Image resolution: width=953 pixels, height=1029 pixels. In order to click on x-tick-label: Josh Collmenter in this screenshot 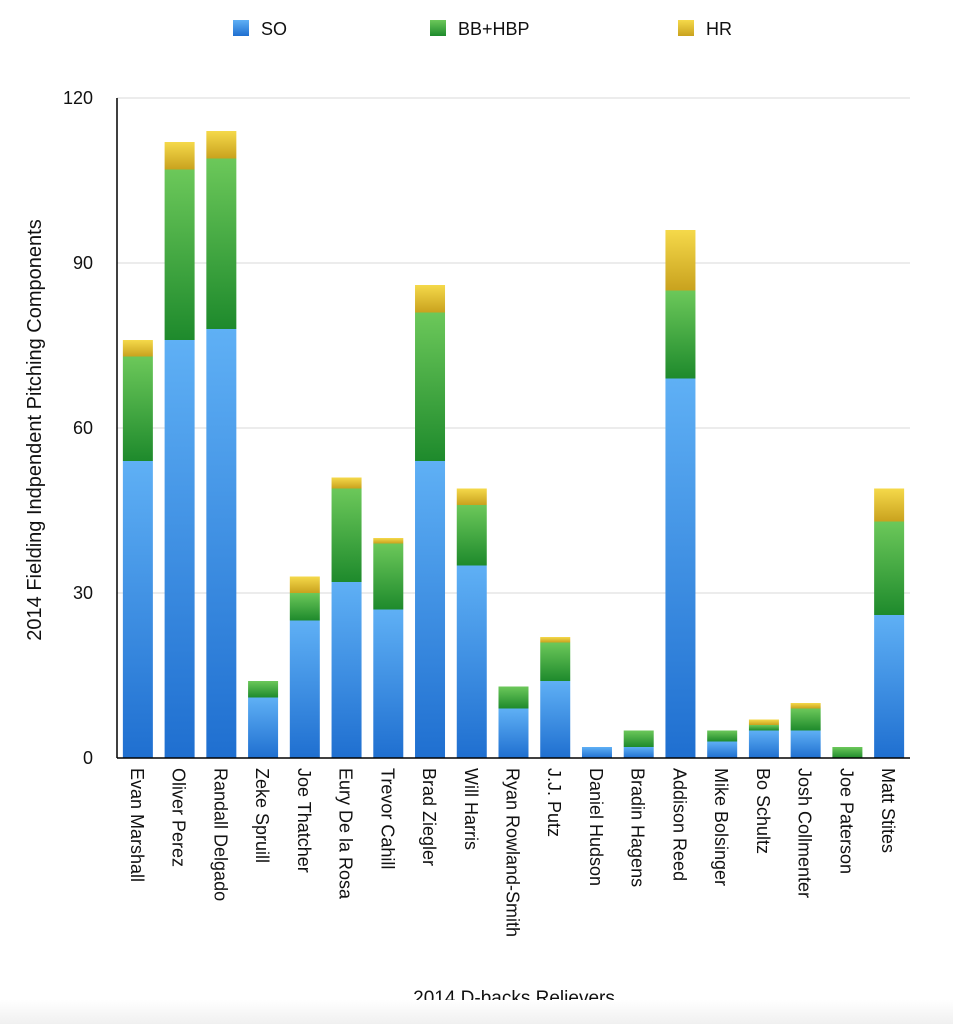, I will do `click(805, 833)`.